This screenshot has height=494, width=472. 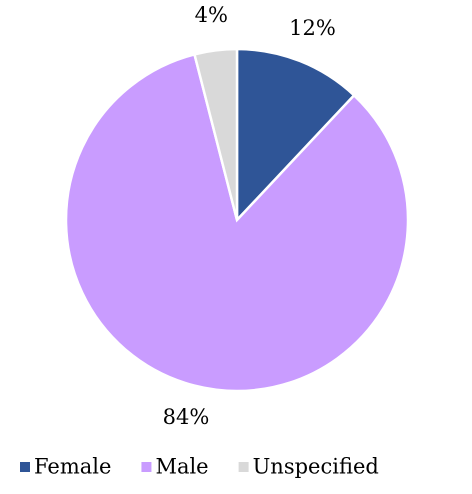 I want to click on data-label: 12%, so click(x=312, y=28).